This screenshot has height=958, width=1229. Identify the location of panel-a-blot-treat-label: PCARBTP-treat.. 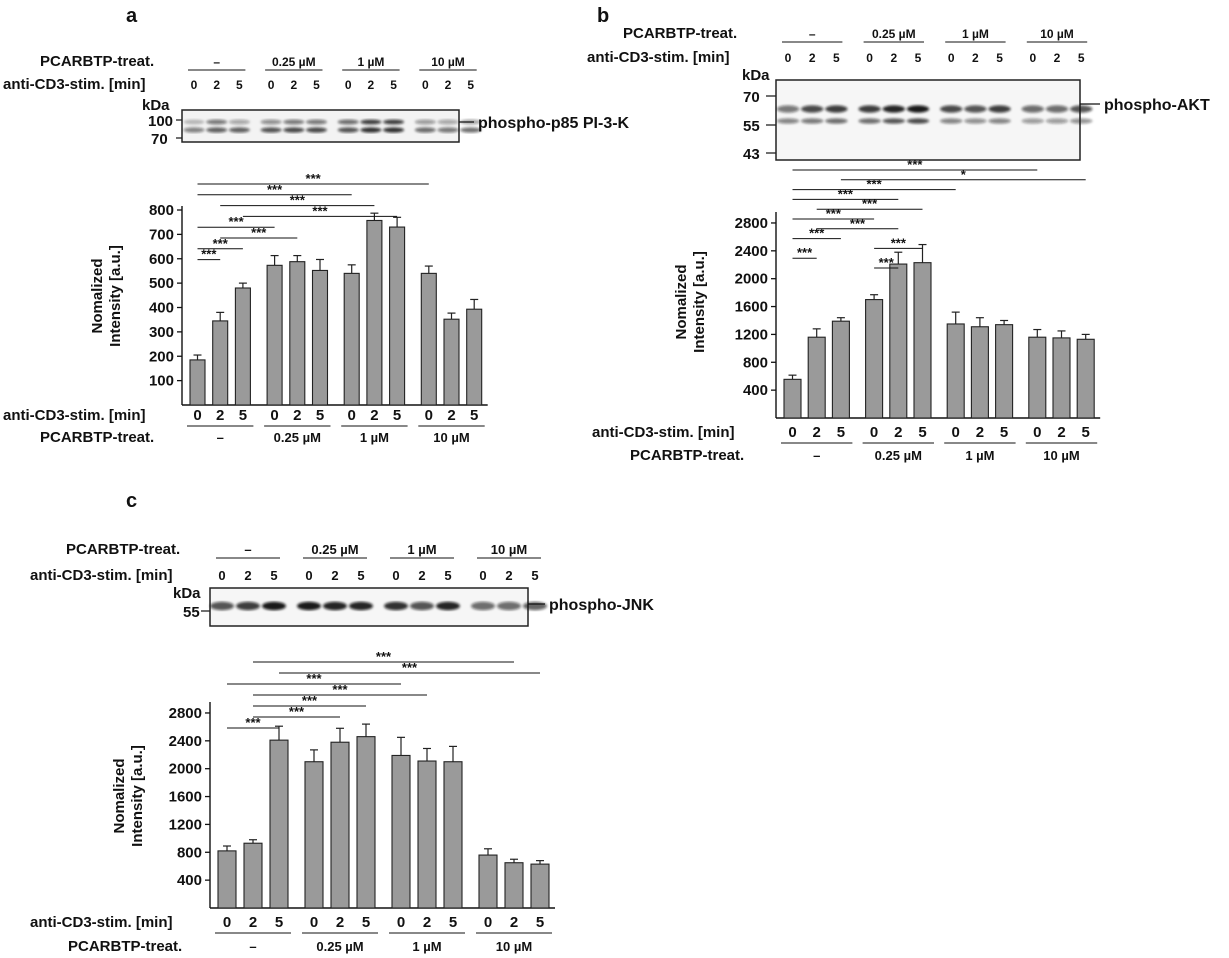
(97, 61).